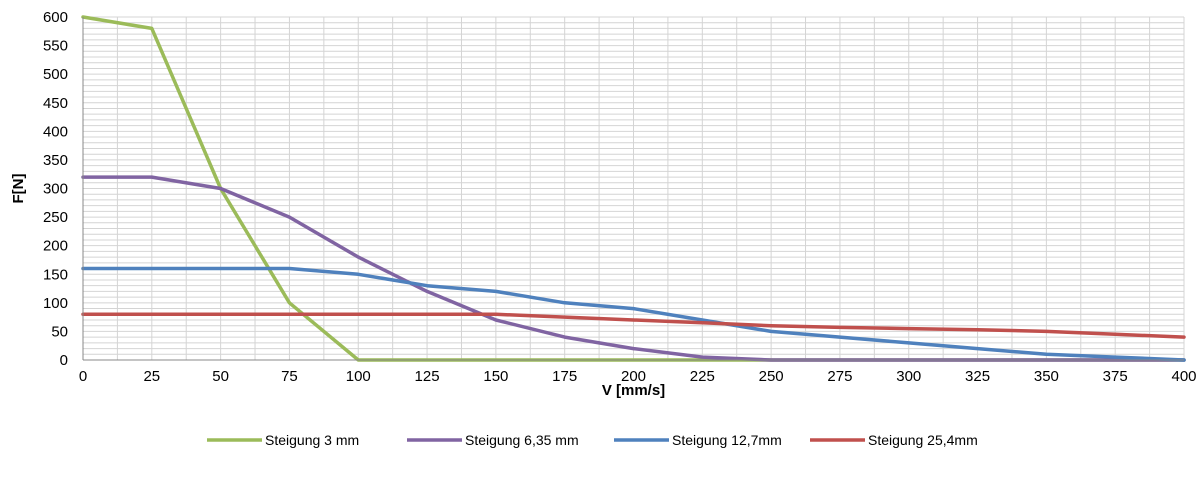 The width and height of the screenshot is (1203, 477). What do you see at coordinates (83, 376) in the screenshot?
I see `x-tick-label: 0` at bounding box center [83, 376].